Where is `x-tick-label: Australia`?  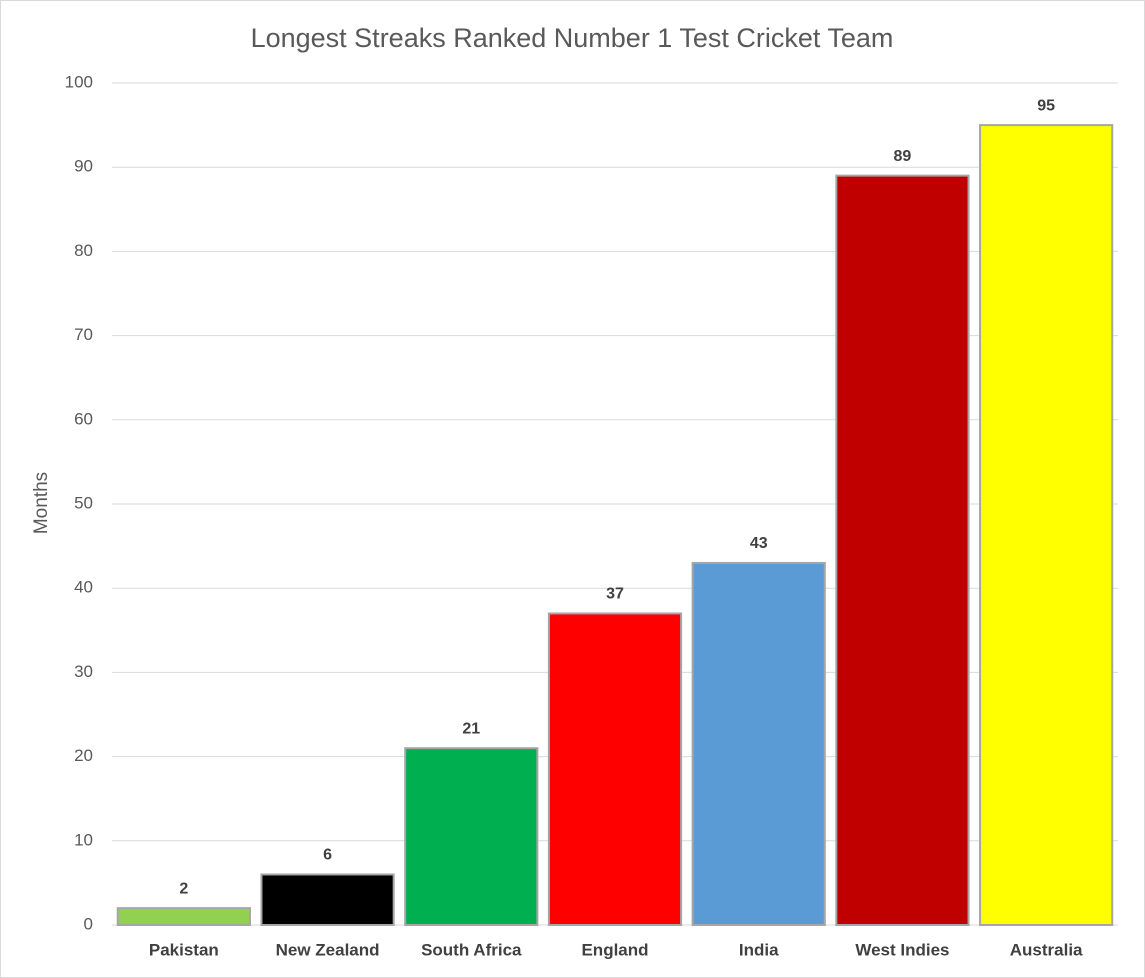
x-tick-label: Australia is located at coordinates (1046, 949).